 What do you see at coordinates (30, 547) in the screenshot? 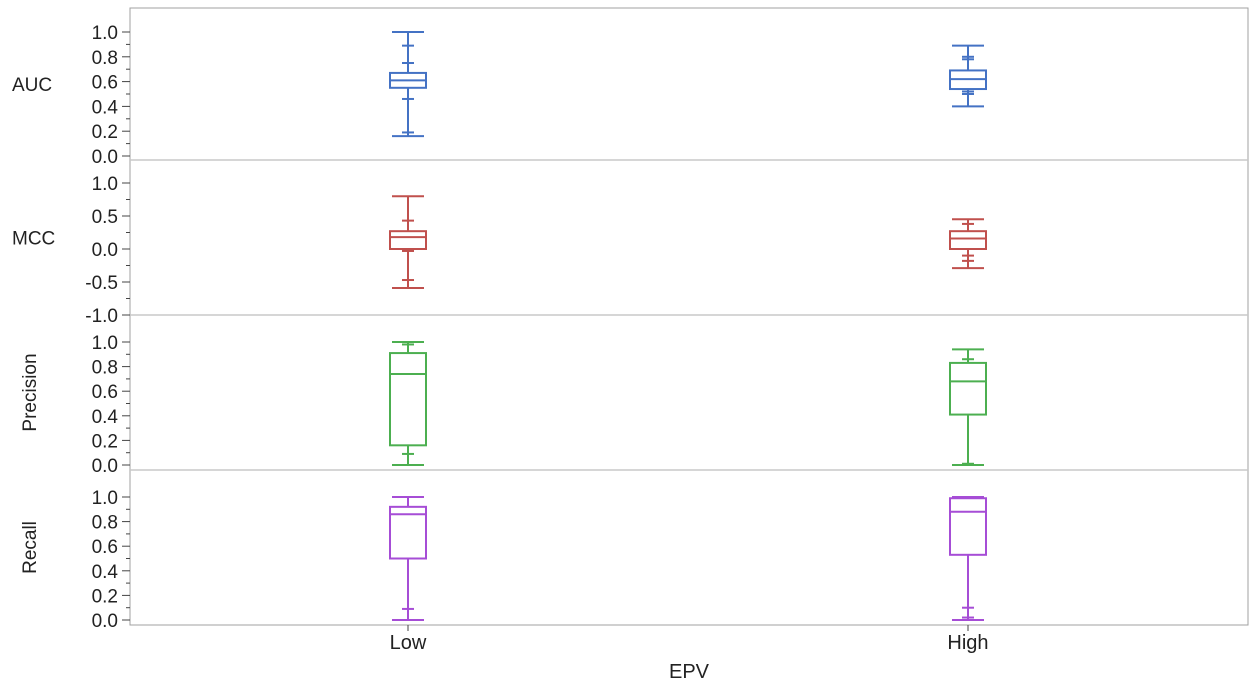
I see `panel-label: Recall` at bounding box center [30, 547].